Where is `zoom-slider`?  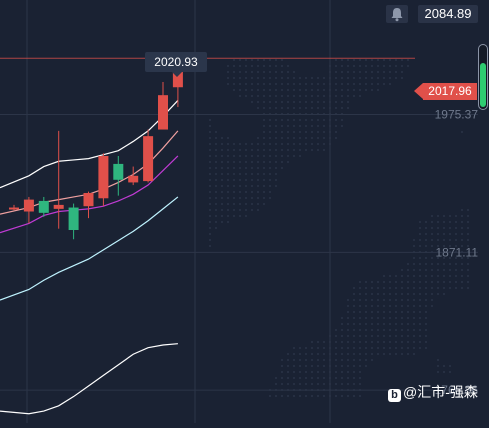
zoom-slider is located at coordinates (483, 77).